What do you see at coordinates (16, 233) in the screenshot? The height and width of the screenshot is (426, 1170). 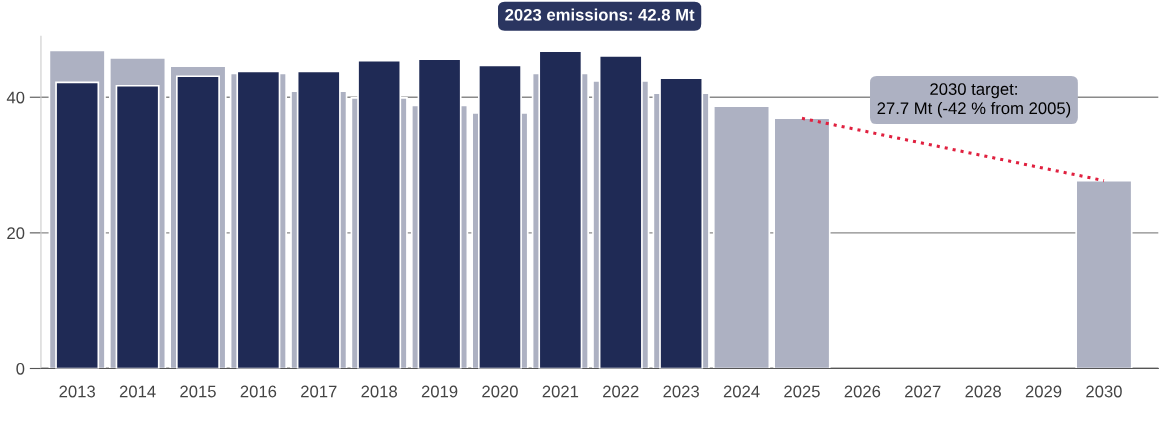 I see `y-tick-label: 20` at bounding box center [16, 233].